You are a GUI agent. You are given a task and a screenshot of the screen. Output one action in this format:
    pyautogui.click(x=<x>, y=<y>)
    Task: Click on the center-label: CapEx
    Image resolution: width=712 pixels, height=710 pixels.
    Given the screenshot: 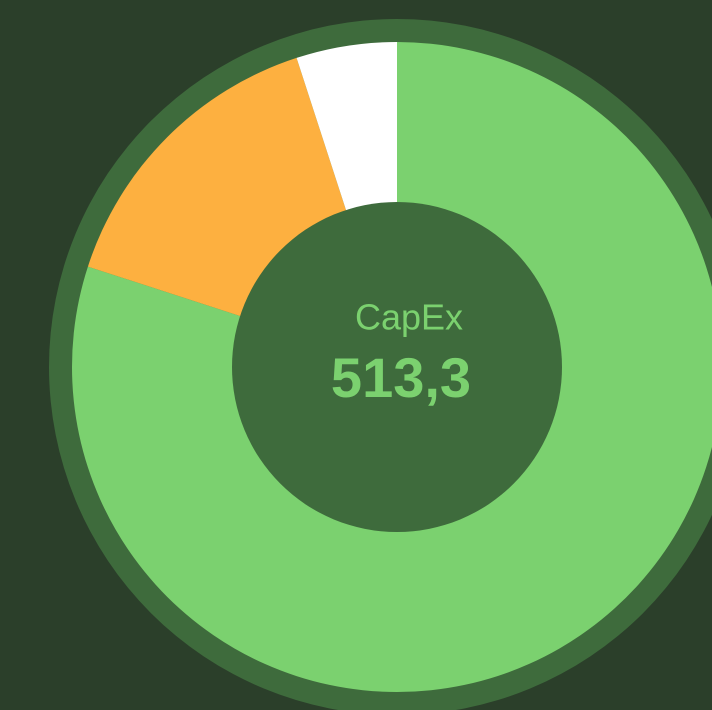 What is the action you would take?
    pyautogui.click(x=409, y=317)
    